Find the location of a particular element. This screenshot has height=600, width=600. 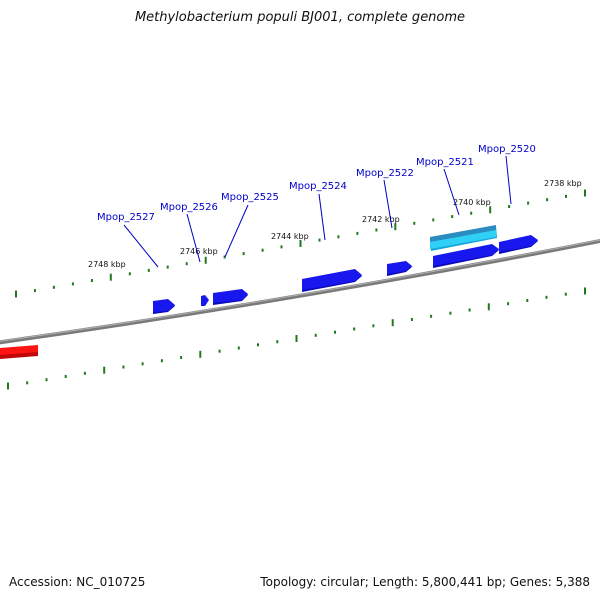

gene-label-mpop-2526: Mpop_2526 is located at coordinates (189, 207).